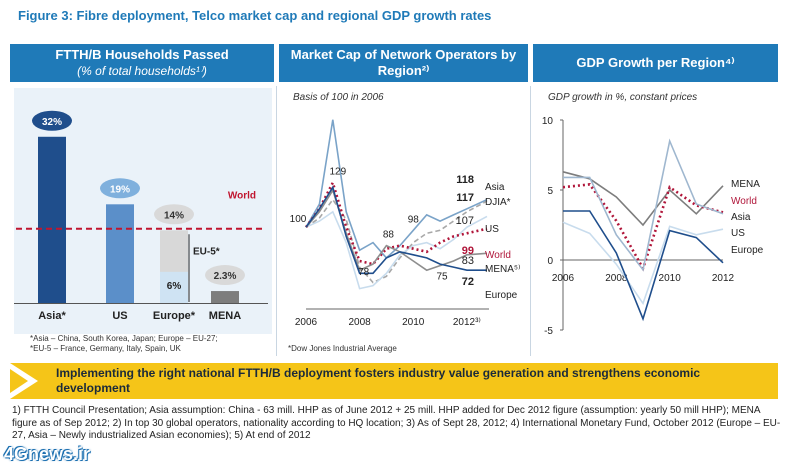 Image resolution: width=800 pixels, height=468 pixels. What do you see at coordinates (342, 348) in the screenshot?
I see `panel2-footnote: *Dow Jones Industrial Average` at bounding box center [342, 348].